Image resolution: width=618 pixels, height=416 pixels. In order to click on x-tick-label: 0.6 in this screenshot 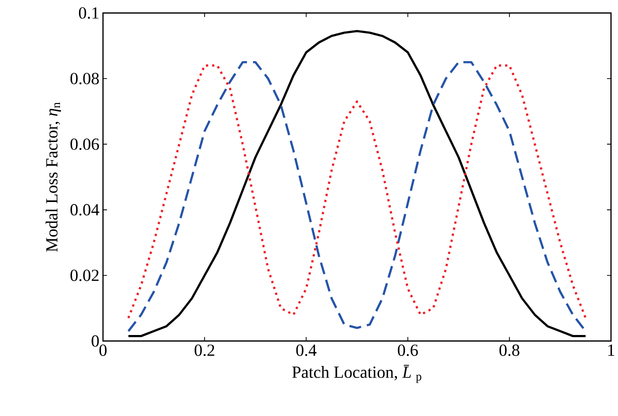, I will do `click(408, 350)`.